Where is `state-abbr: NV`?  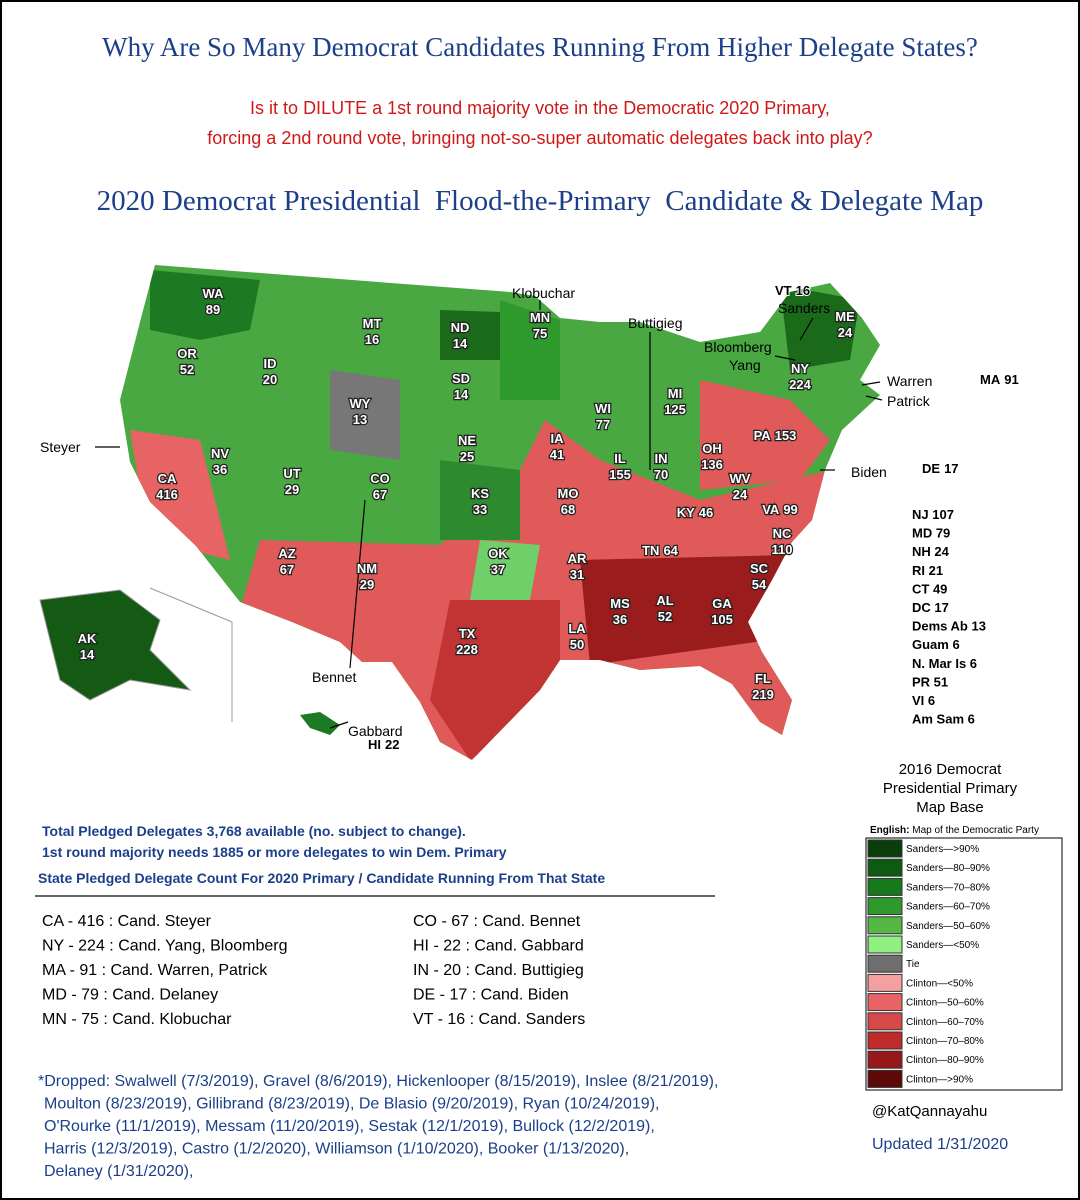
state-abbr: NV is located at coordinates (220, 453).